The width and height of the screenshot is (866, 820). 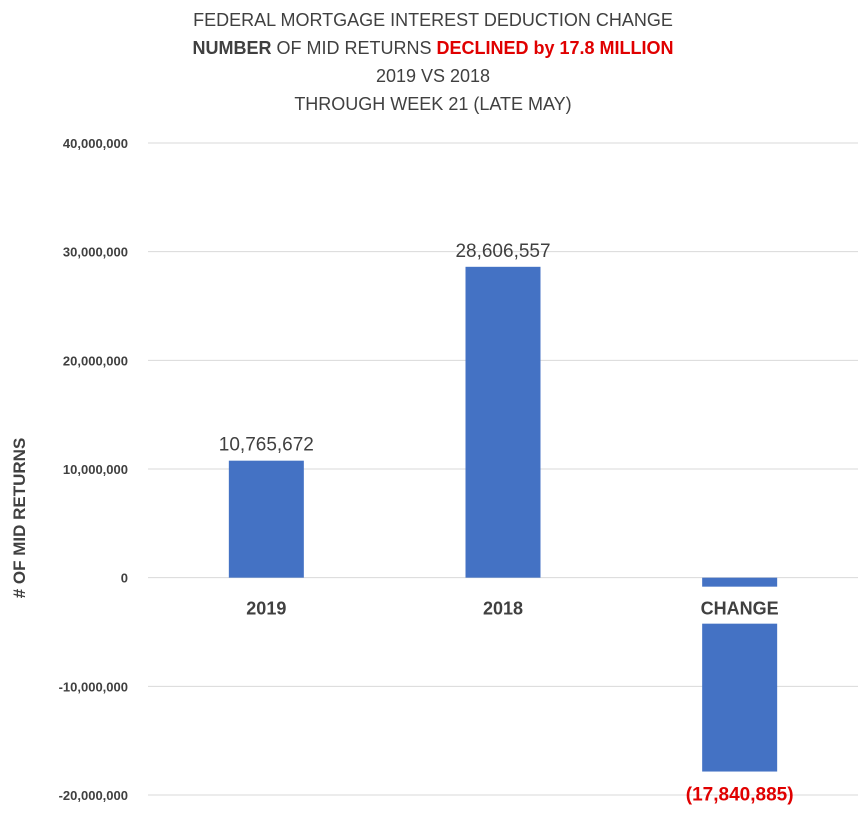 I want to click on category-label: 2018, so click(x=503, y=609).